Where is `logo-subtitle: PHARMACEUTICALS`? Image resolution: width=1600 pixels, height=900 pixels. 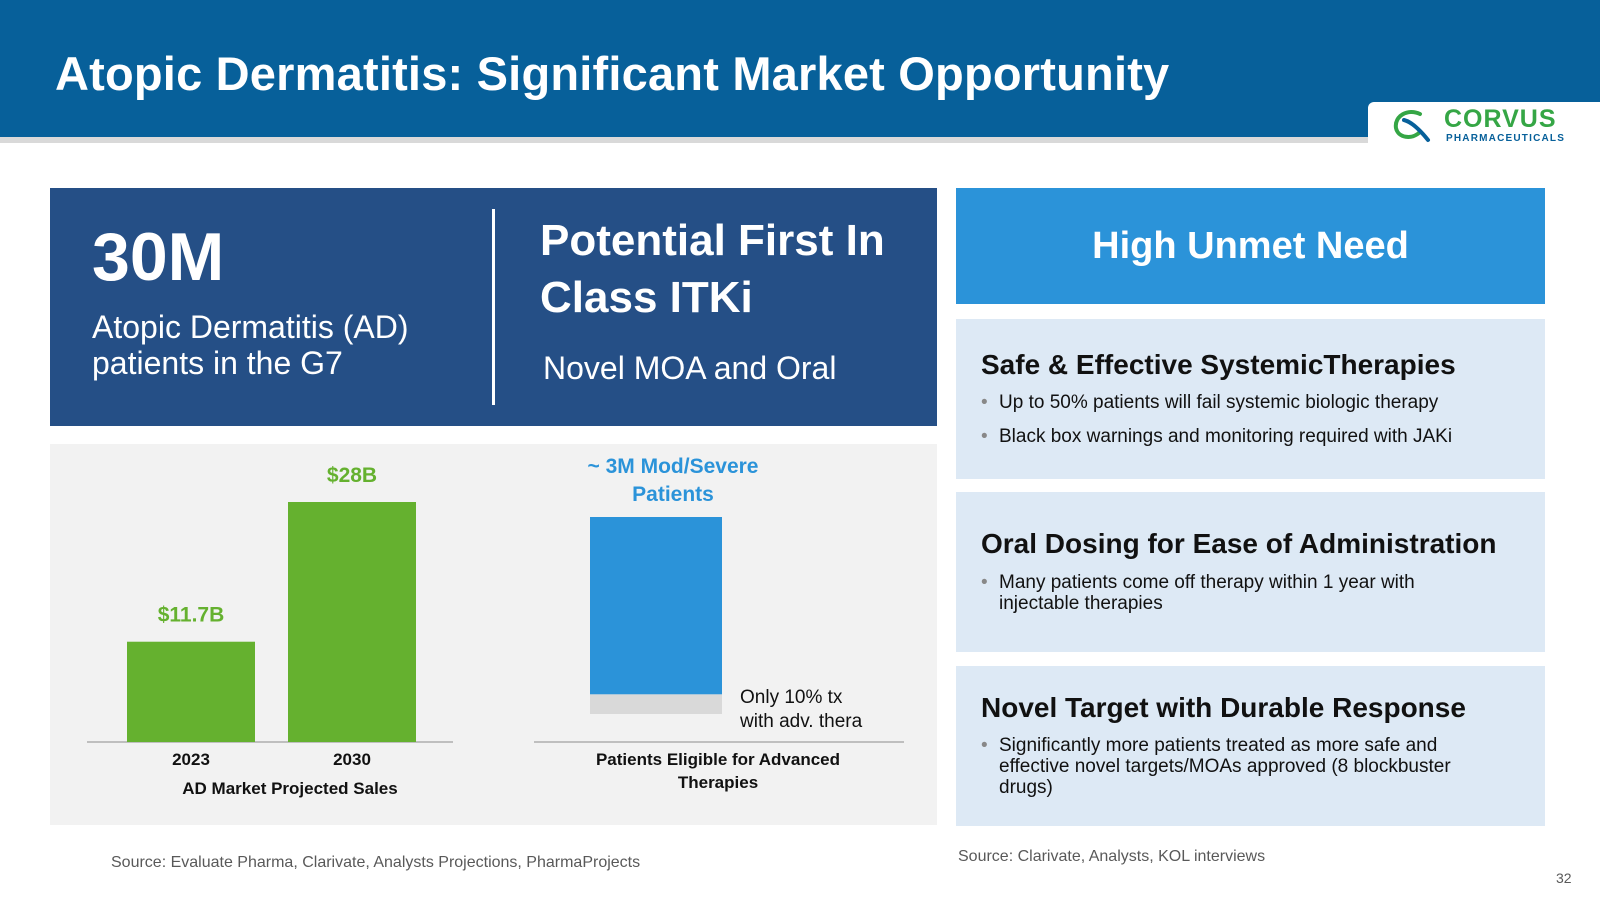 logo-subtitle: PHARMACEUTICALS is located at coordinates (1506, 138).